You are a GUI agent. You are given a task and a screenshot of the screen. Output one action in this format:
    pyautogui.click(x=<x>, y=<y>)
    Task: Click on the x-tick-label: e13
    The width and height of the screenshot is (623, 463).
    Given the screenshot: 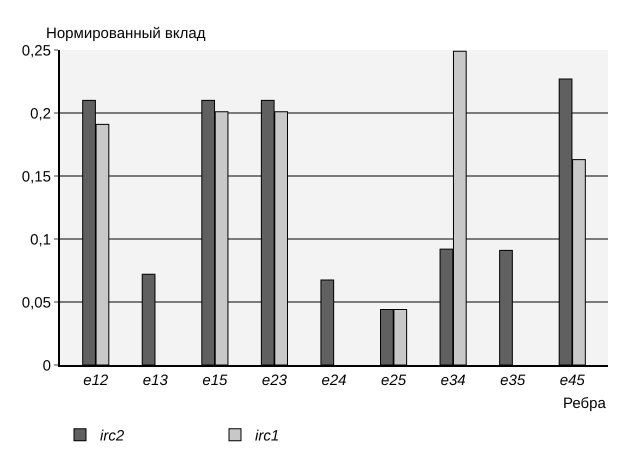 What is the action you would take?
    pyautogui.click(x=155, y=380)
    